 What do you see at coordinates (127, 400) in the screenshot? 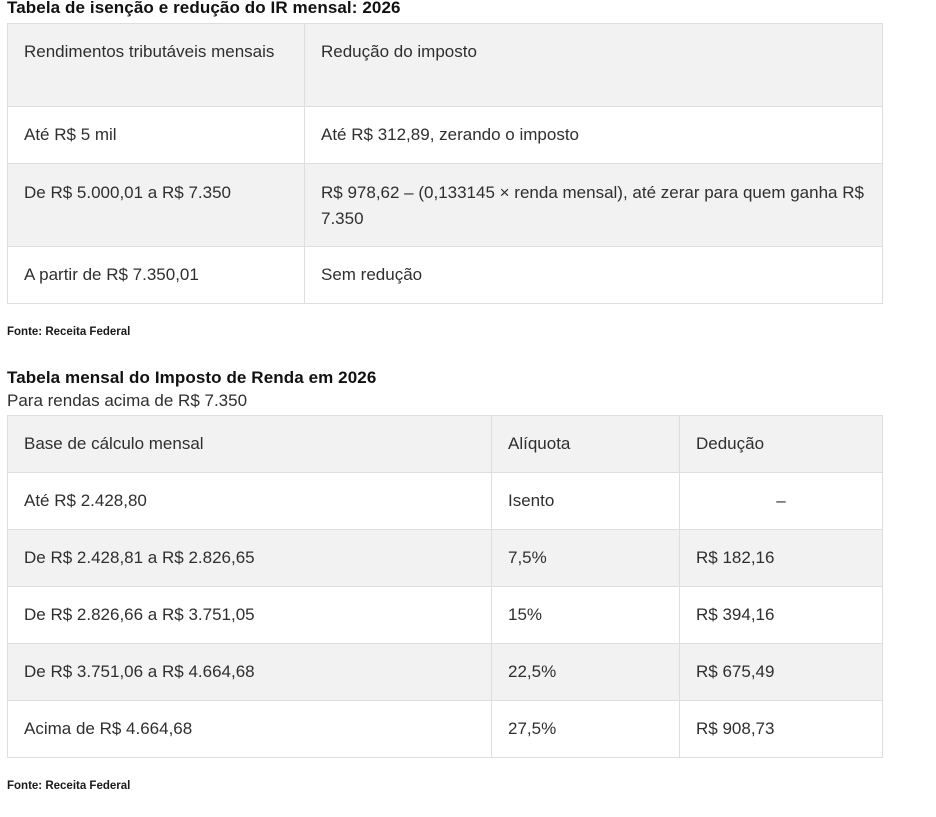
I see `table2-subtitle: Para rendas acima de R$ 7.350` at bounding box center [127, 400].